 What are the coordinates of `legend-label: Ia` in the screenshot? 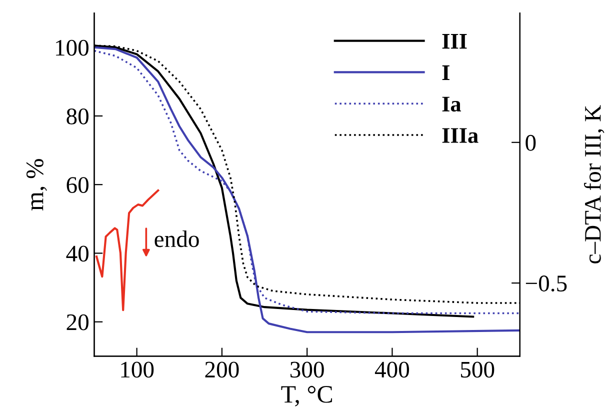 It's located at (451, 104).